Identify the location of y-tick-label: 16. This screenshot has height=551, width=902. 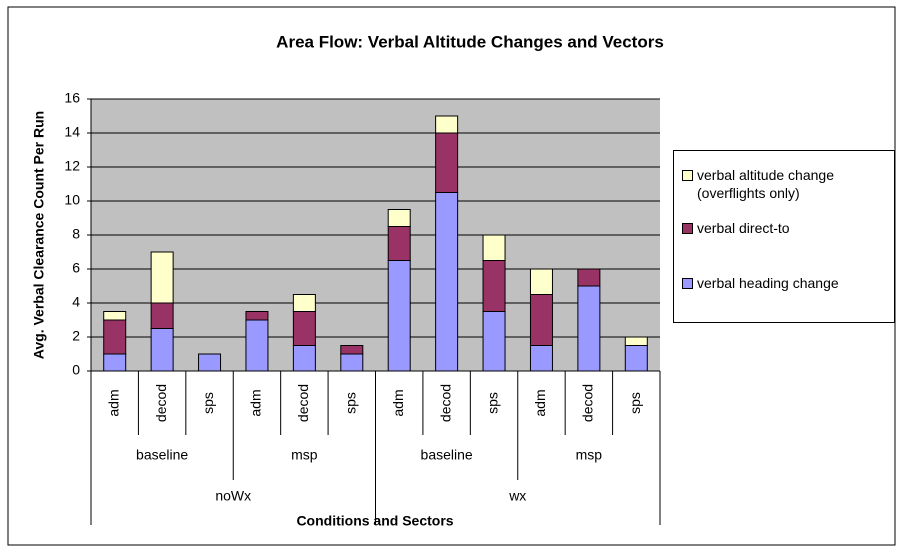
(72, 98).